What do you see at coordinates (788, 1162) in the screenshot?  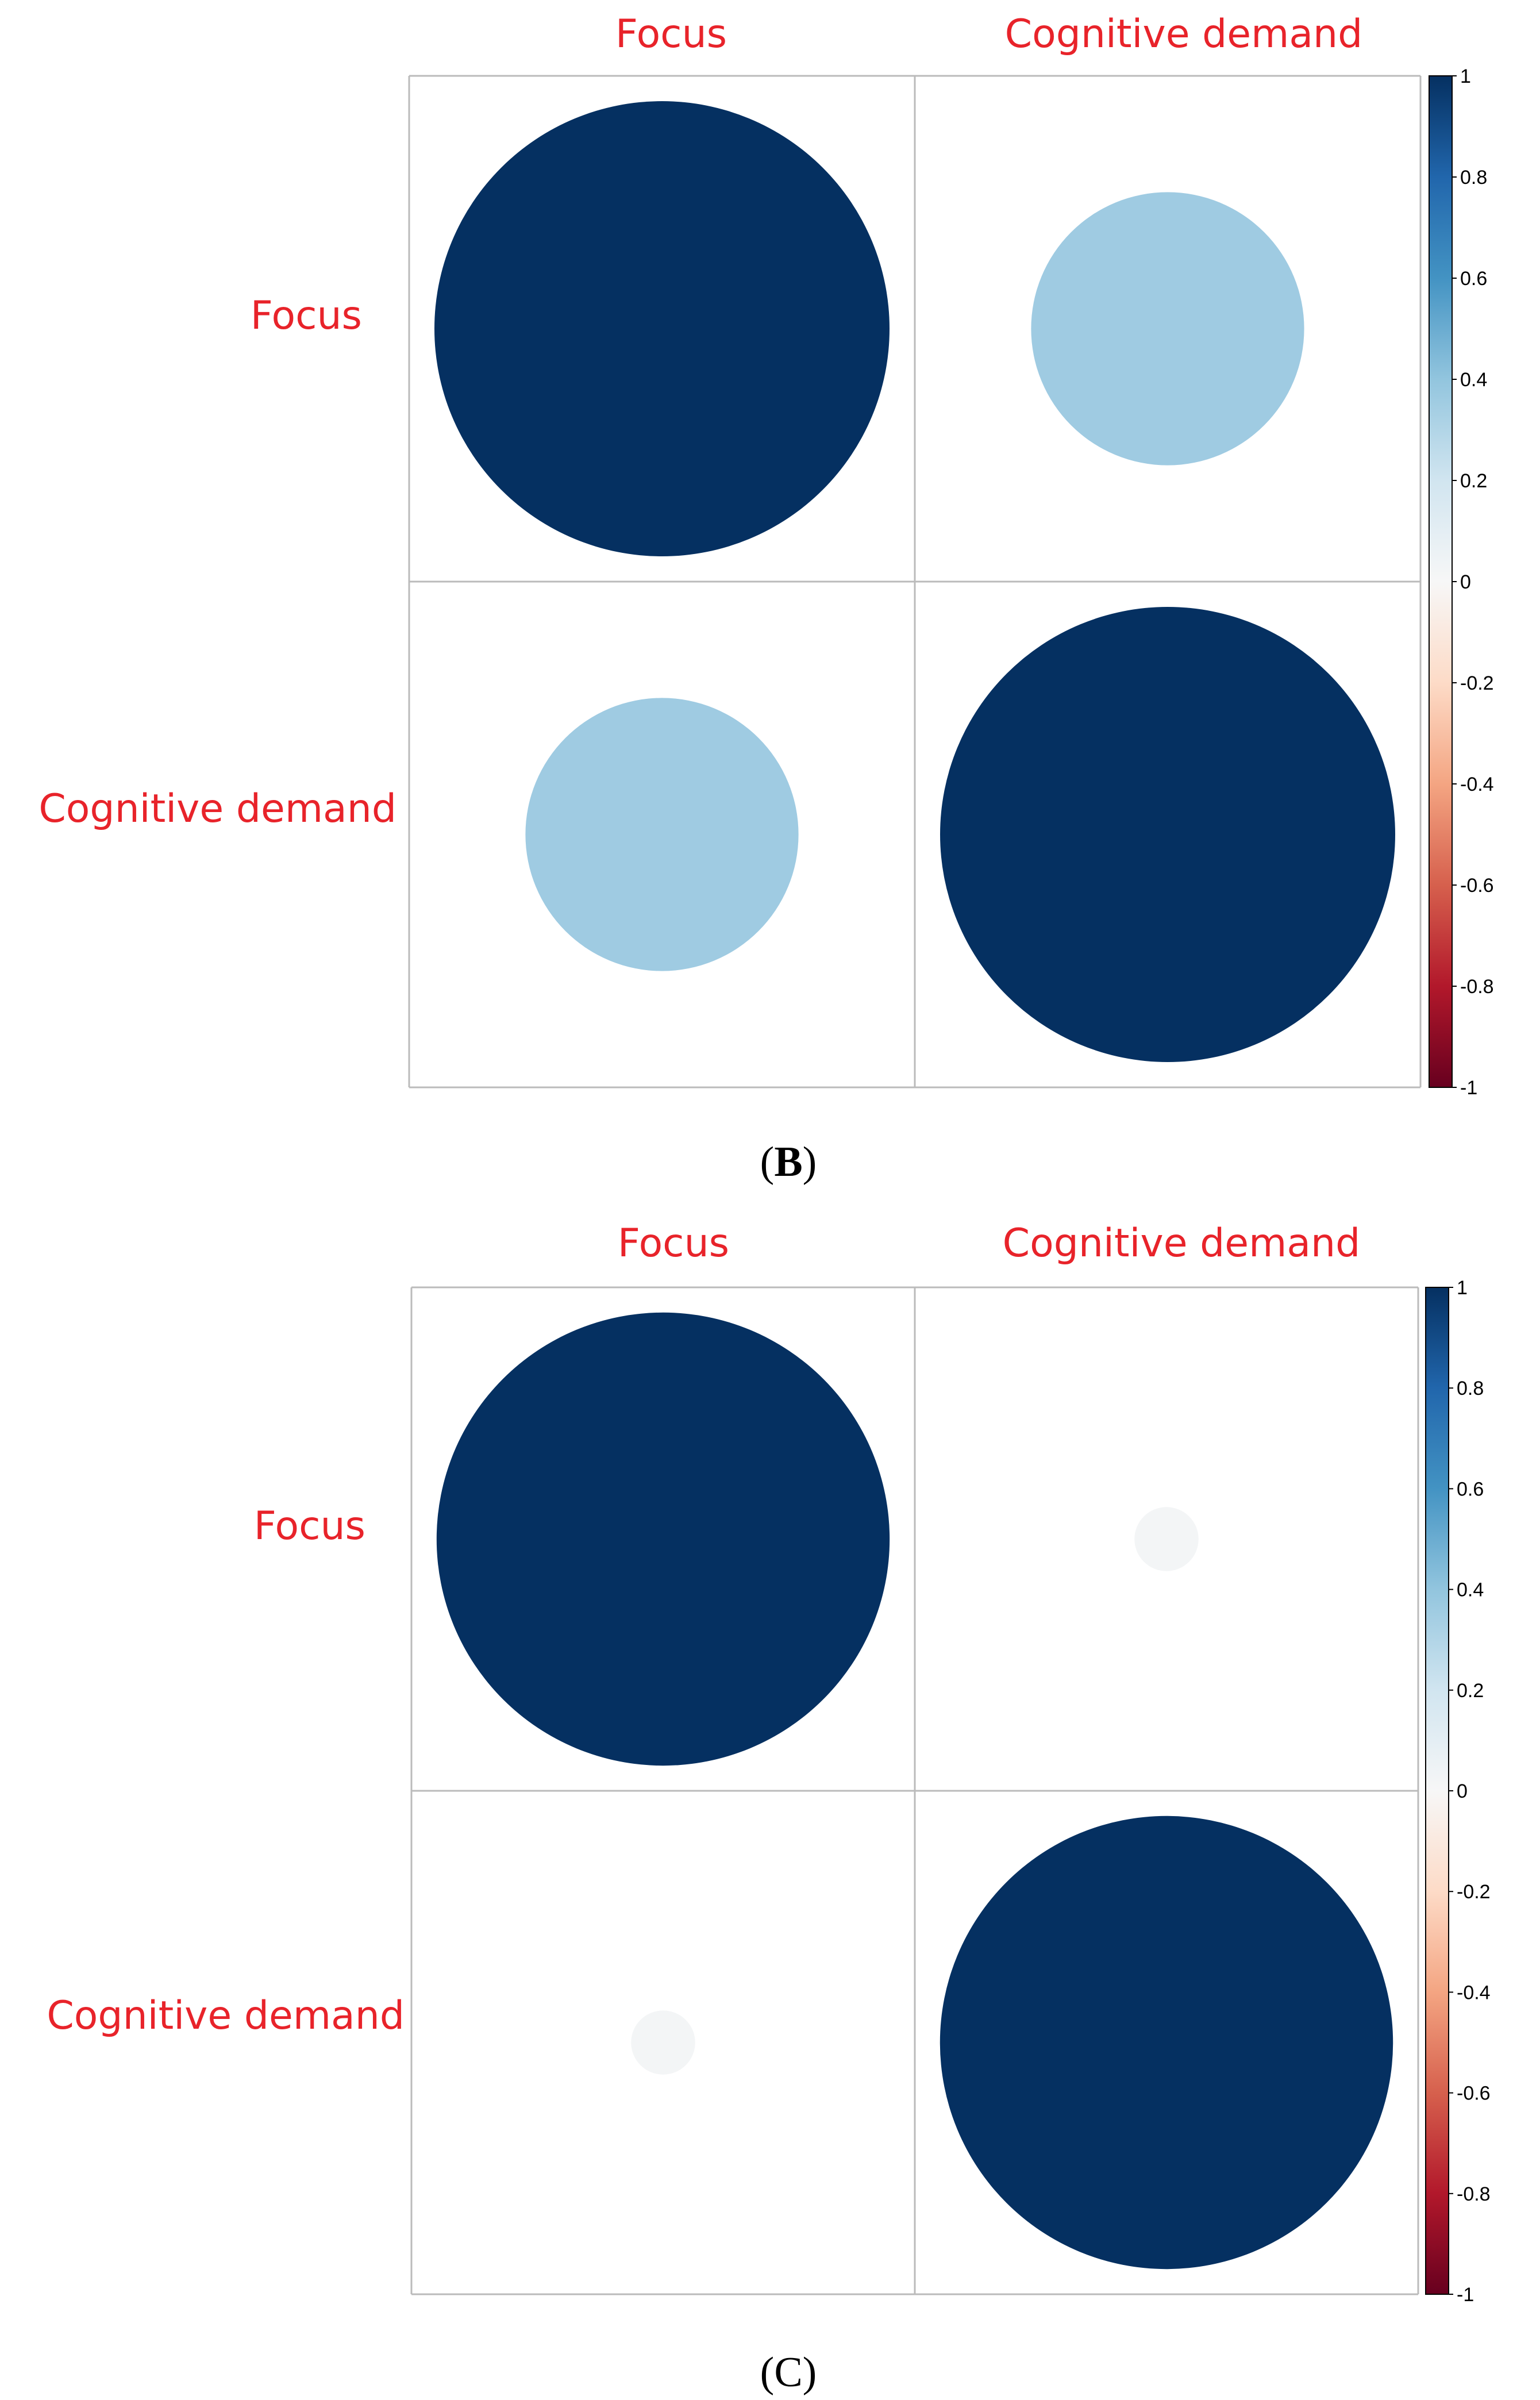 I see `panel-label-b: (B)` at bounding box center [788, 1162].